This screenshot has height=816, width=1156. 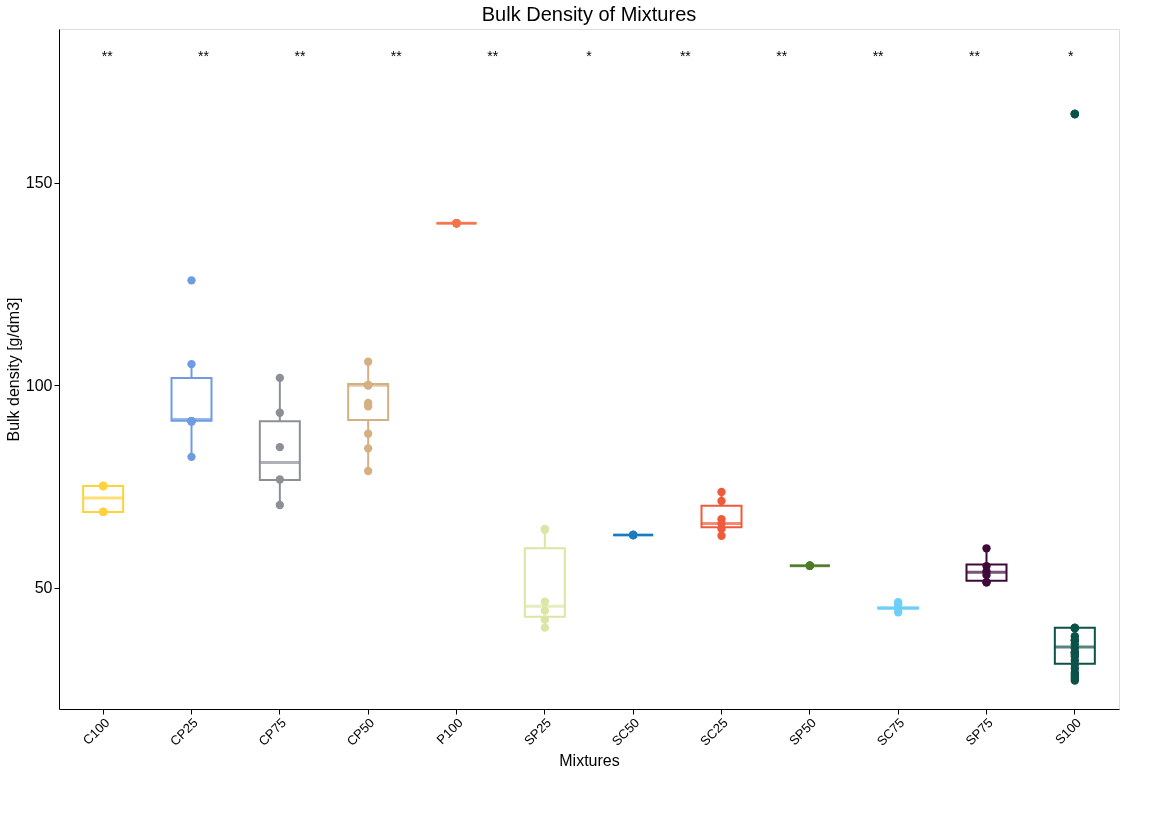 I want to click on x-axis-title: Mixtures, so click(x=589, y=760).